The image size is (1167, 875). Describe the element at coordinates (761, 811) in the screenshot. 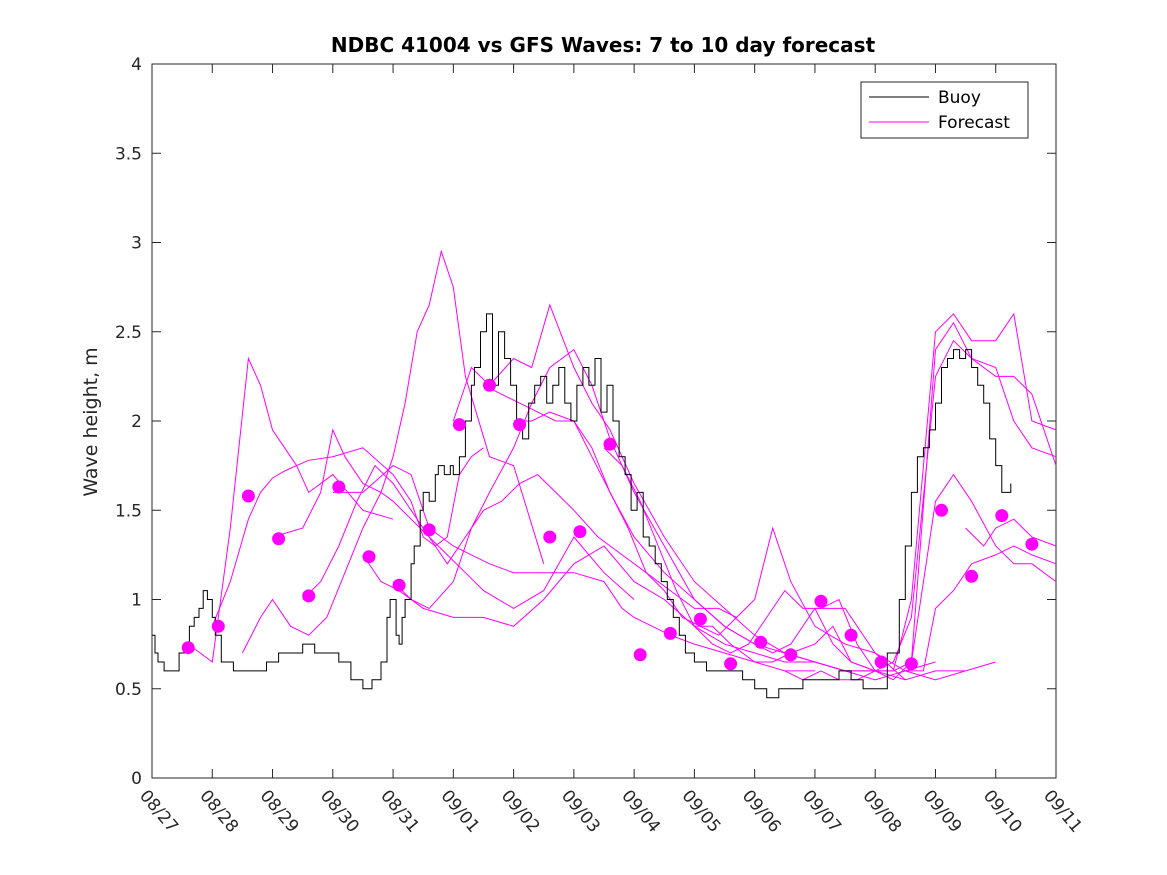

I see `x-tick-label: 09/06` at that location.